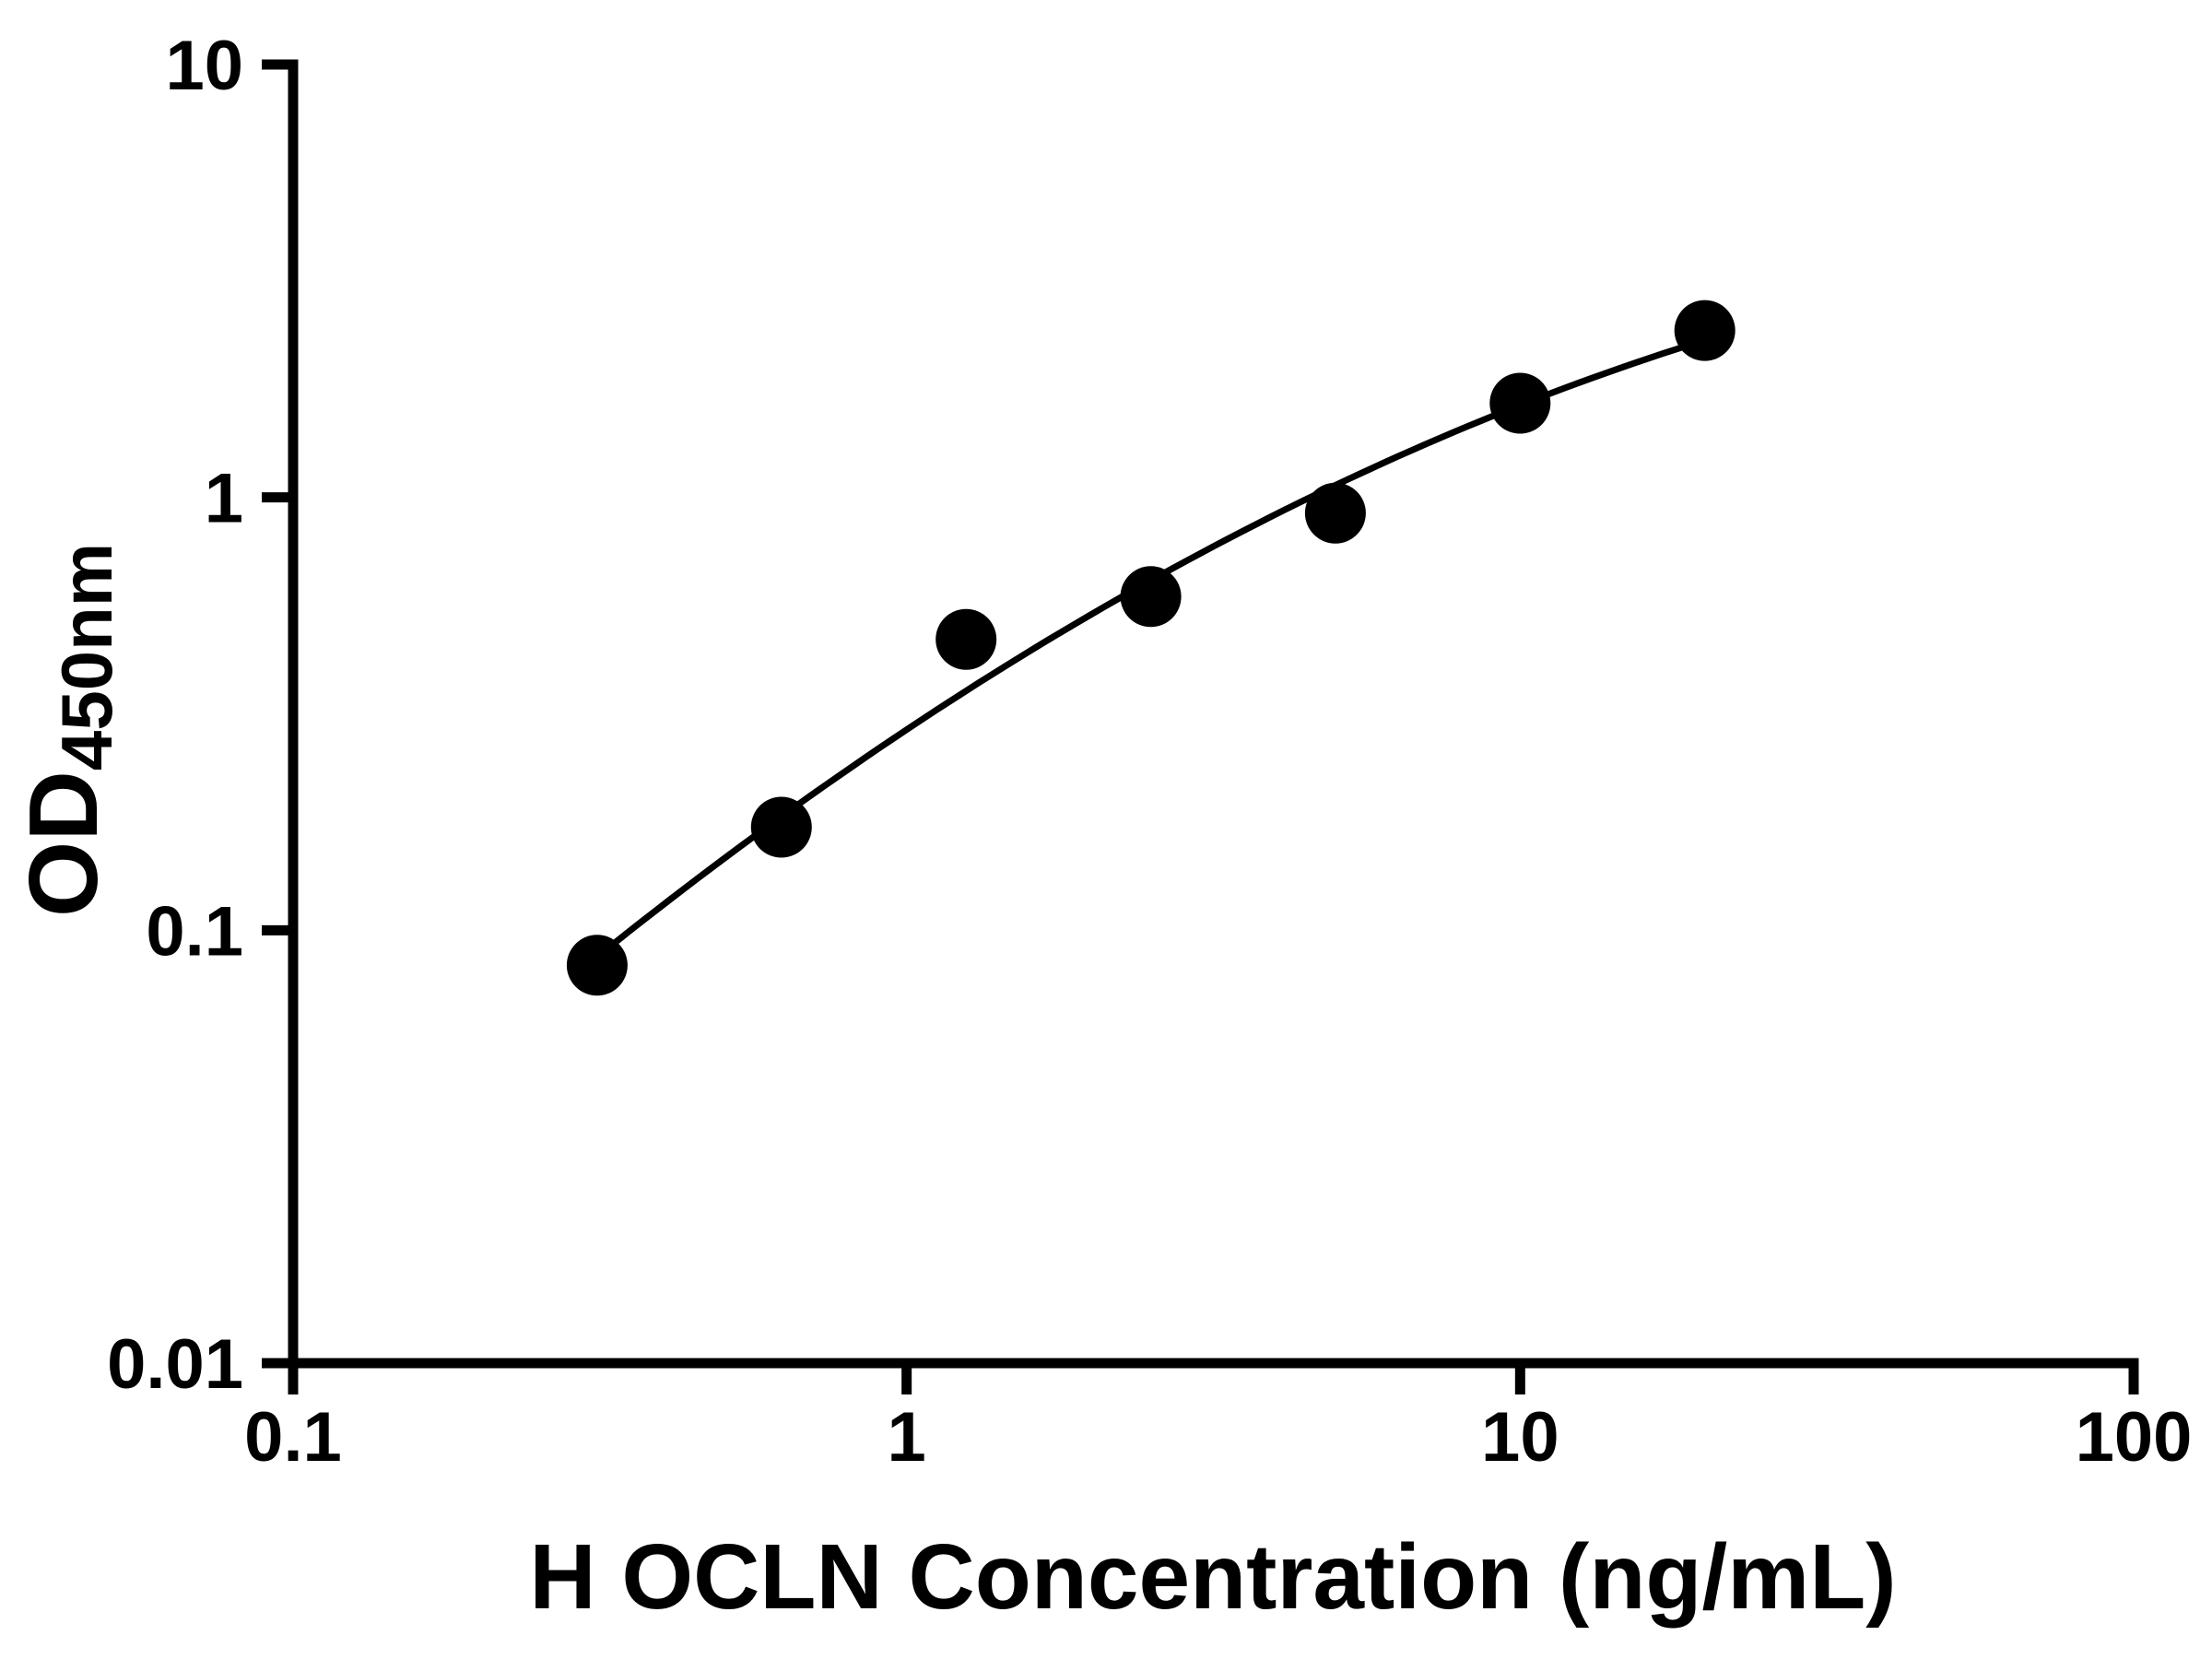 The width and height of the screenshot is (2212, 1659). Describe the element at coordinates (204, 66) in the screenshot. I see `y-tick-label: 10` at that location.